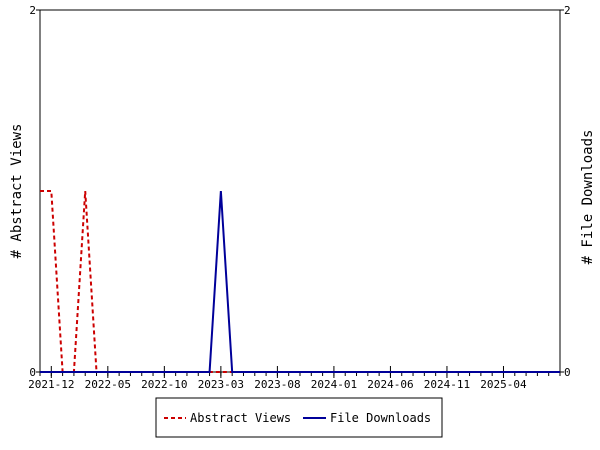 Image resolution: width=600 pixels, height=450 pixels. Describe the element at coordinates (503, 384) in the screenshot. I see `x-tick-label: 2025-04` at that location.